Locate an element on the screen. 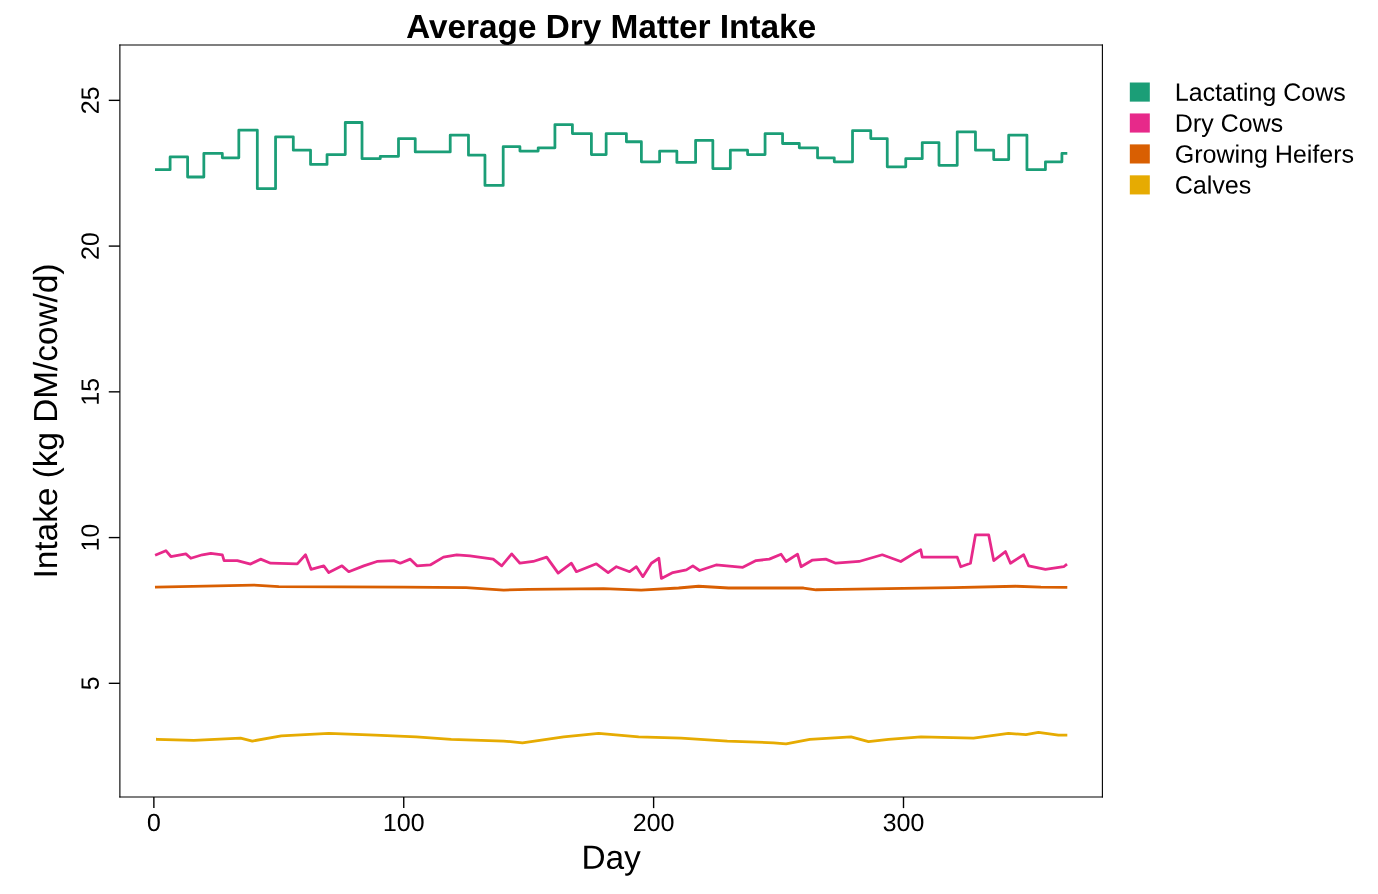  y-tick-label: 10 is located at coordinates (90, 537).